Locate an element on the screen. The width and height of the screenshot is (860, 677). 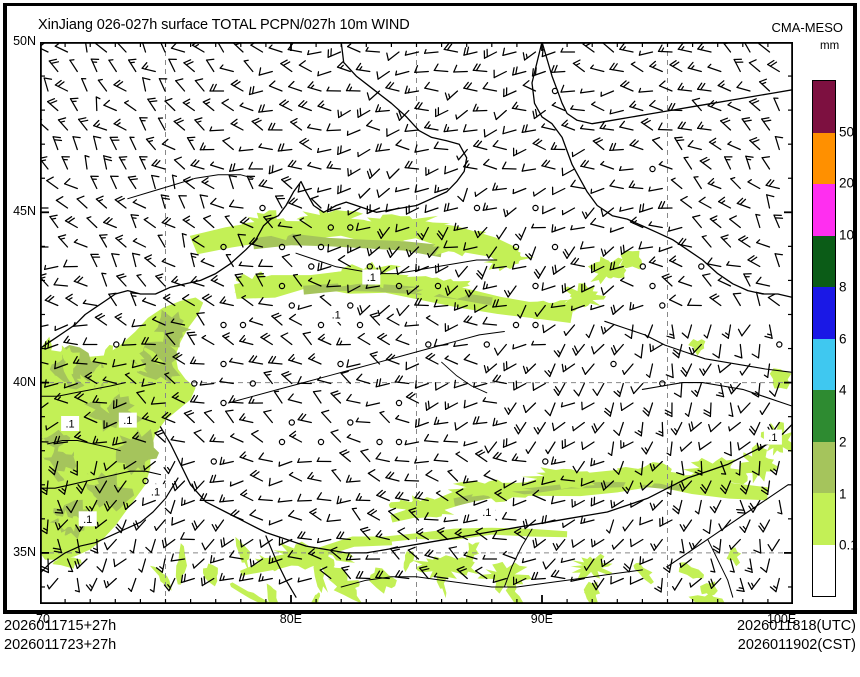
colorbar-panel: mm 0.1 1 2 4 6 8 10 20 50 is located at coordinates (832, 322).